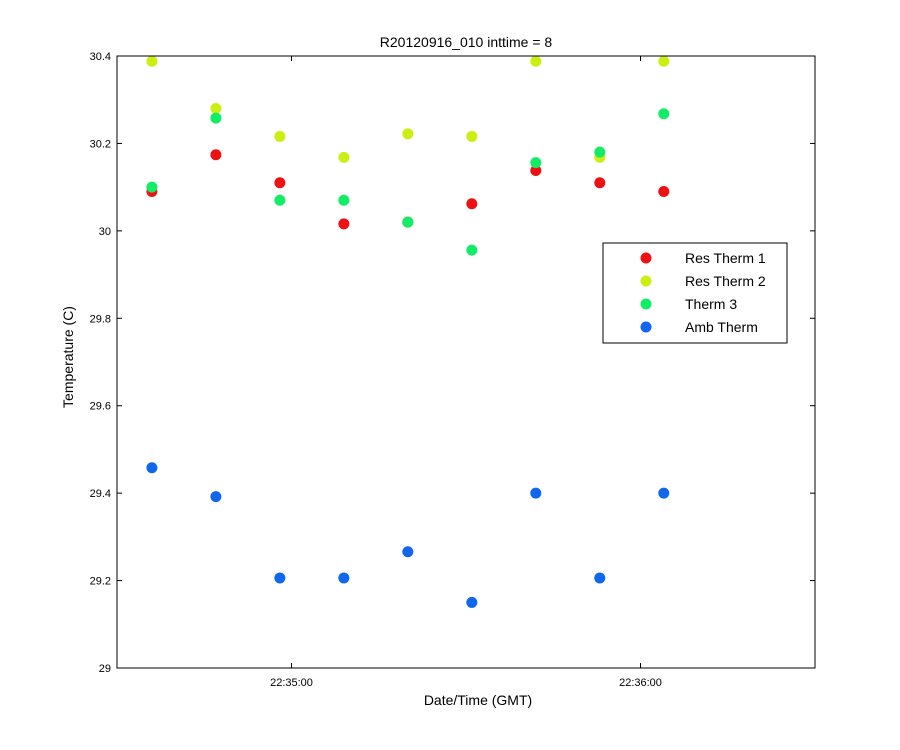 Image resolution: width=900 pixels, height=750 pixels. Describe the element at coordinates (100, 582) in the screenshot. I see `y-tick-label: 29.2` at that location.